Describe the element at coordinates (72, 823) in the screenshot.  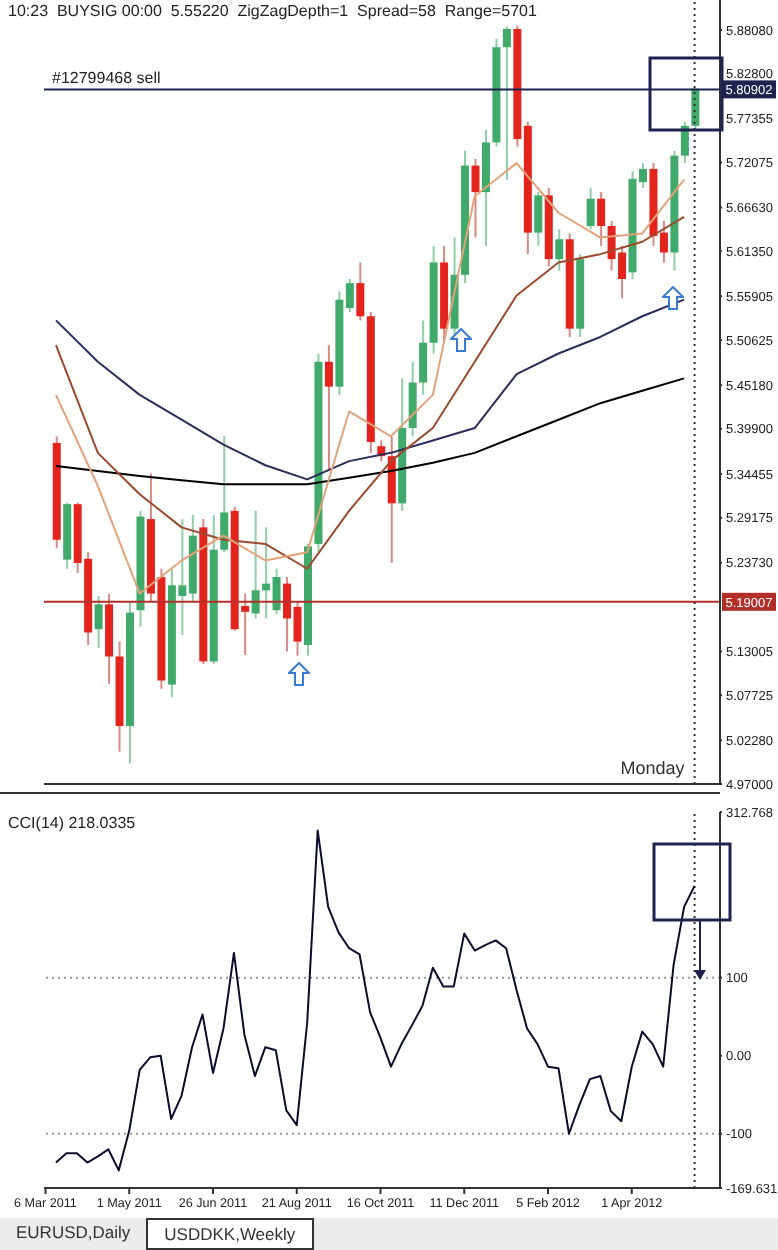
I see `chart-title: CCI(14) 218.0335` at that location.